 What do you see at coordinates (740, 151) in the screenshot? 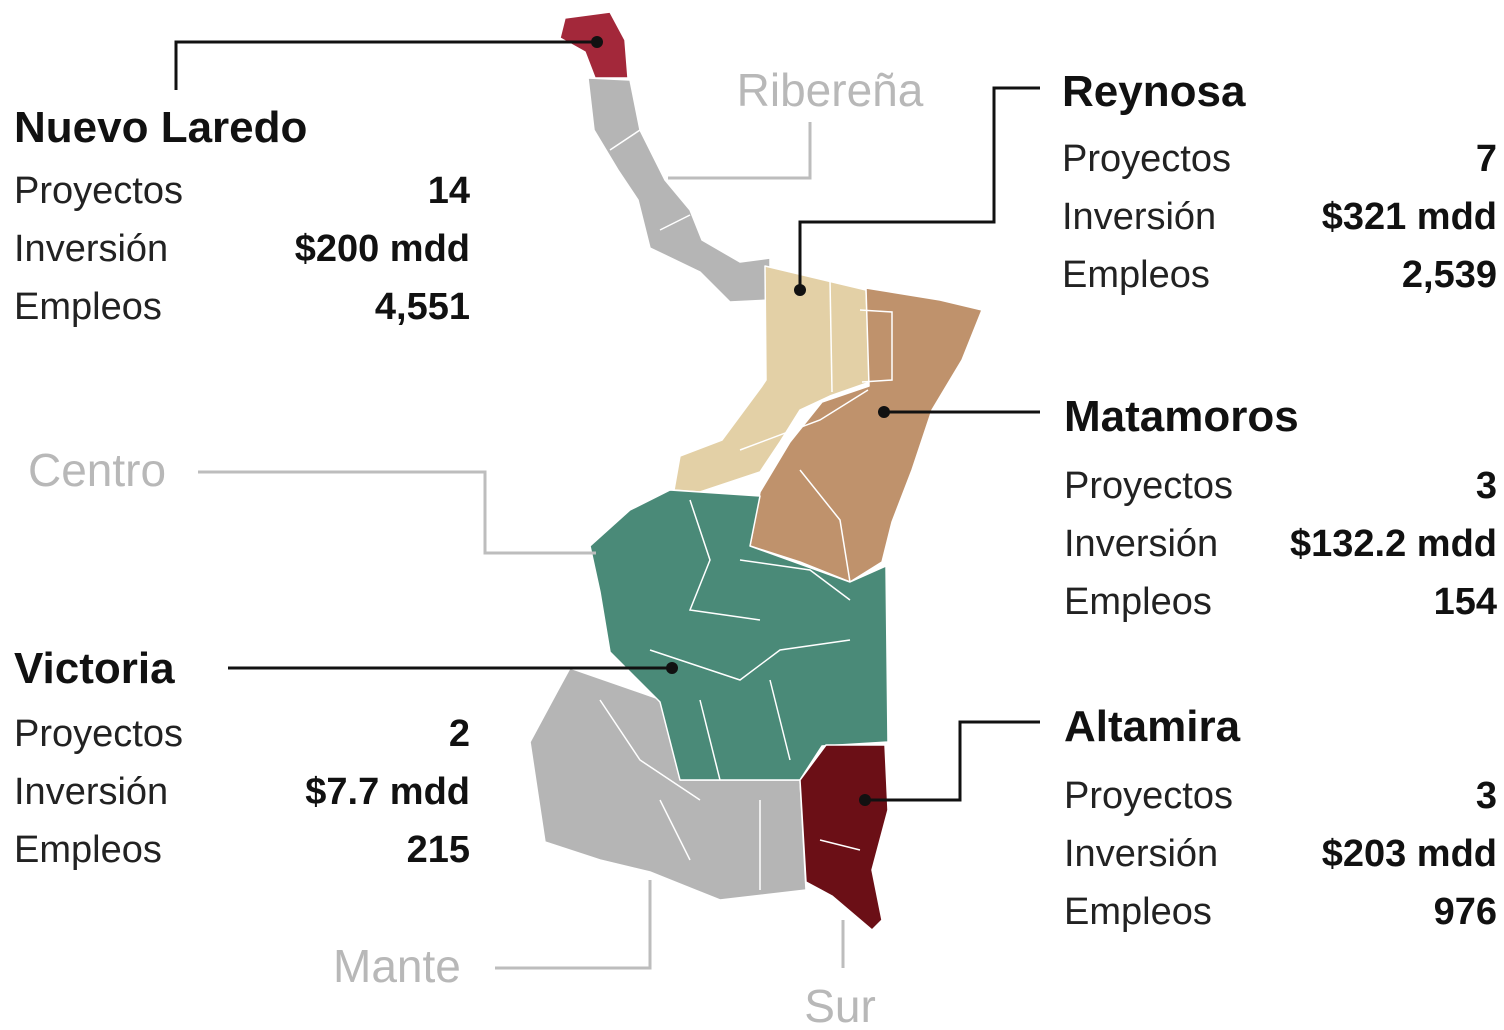
I see `ribereña-leader` at bounding box center [740, 151].